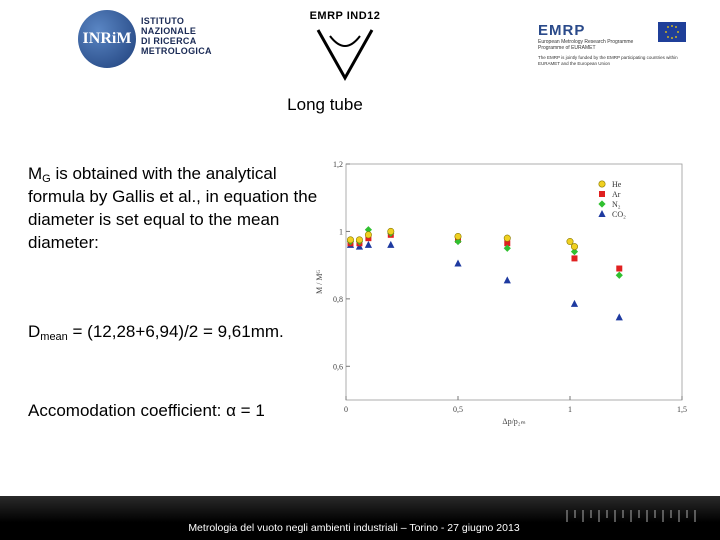  Describe the element at coordinates (107, 39) in the screenshot. I see `inrim-mark: INRiM` at that location.